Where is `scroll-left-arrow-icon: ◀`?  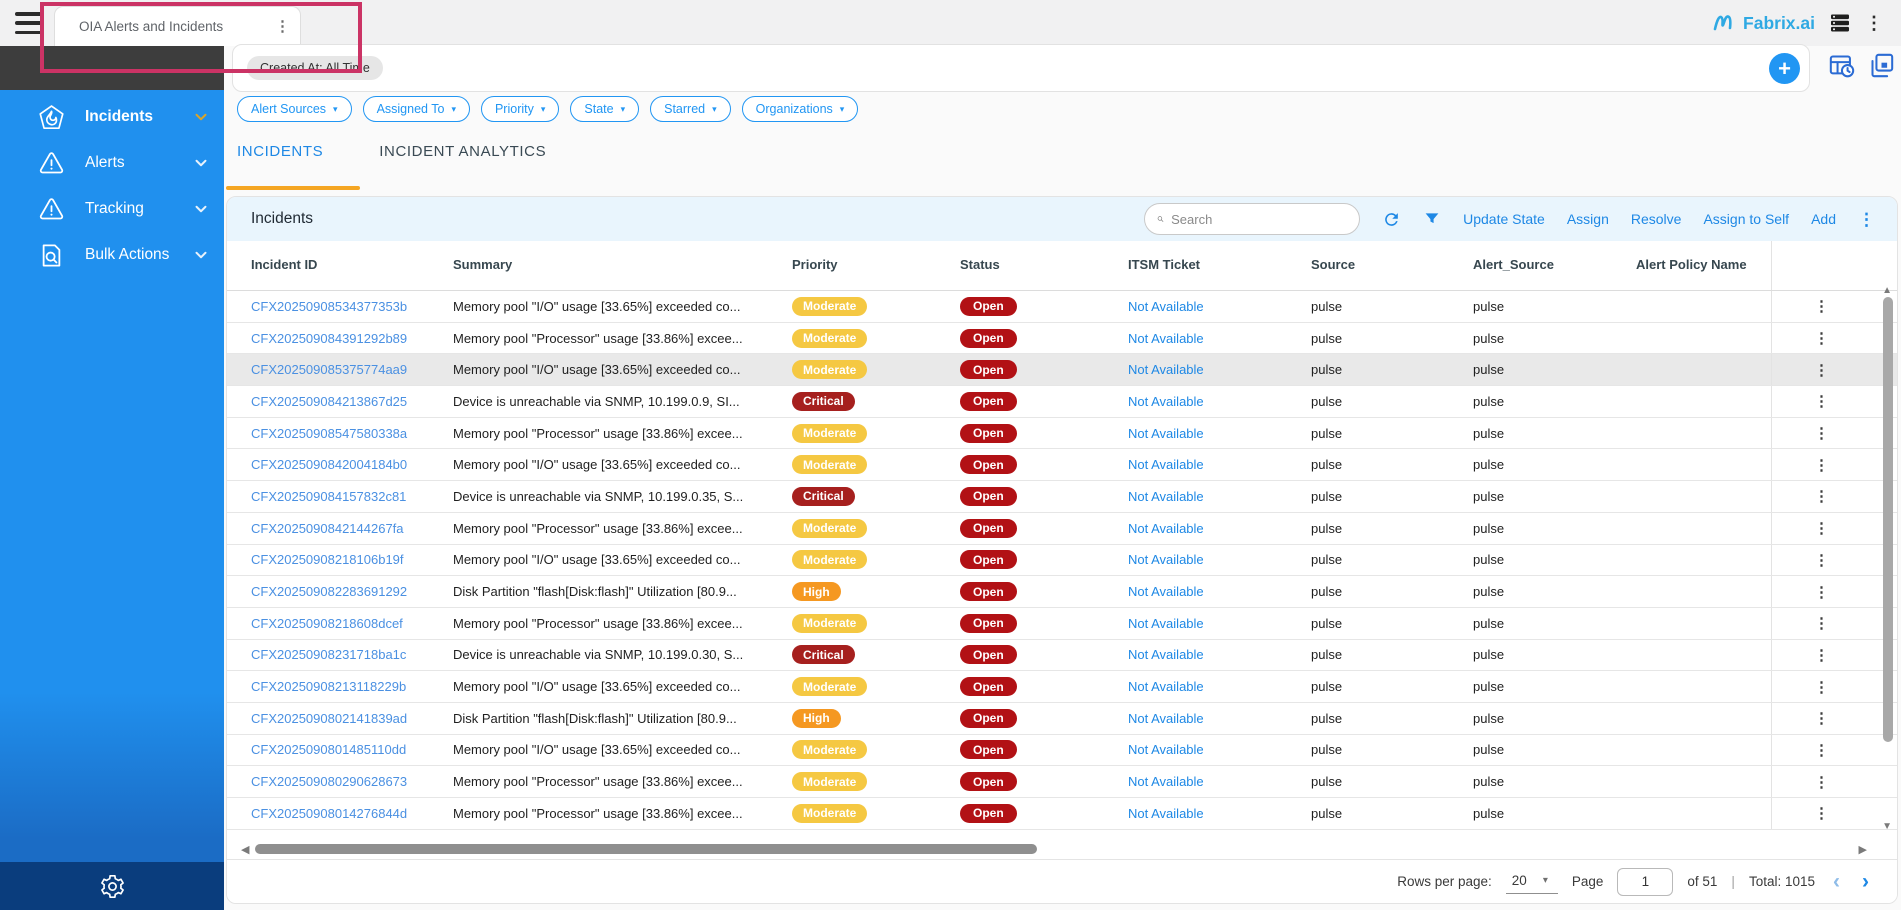
scroll-left-arrow-icon: ◀ is located at coordinates (245, 850).